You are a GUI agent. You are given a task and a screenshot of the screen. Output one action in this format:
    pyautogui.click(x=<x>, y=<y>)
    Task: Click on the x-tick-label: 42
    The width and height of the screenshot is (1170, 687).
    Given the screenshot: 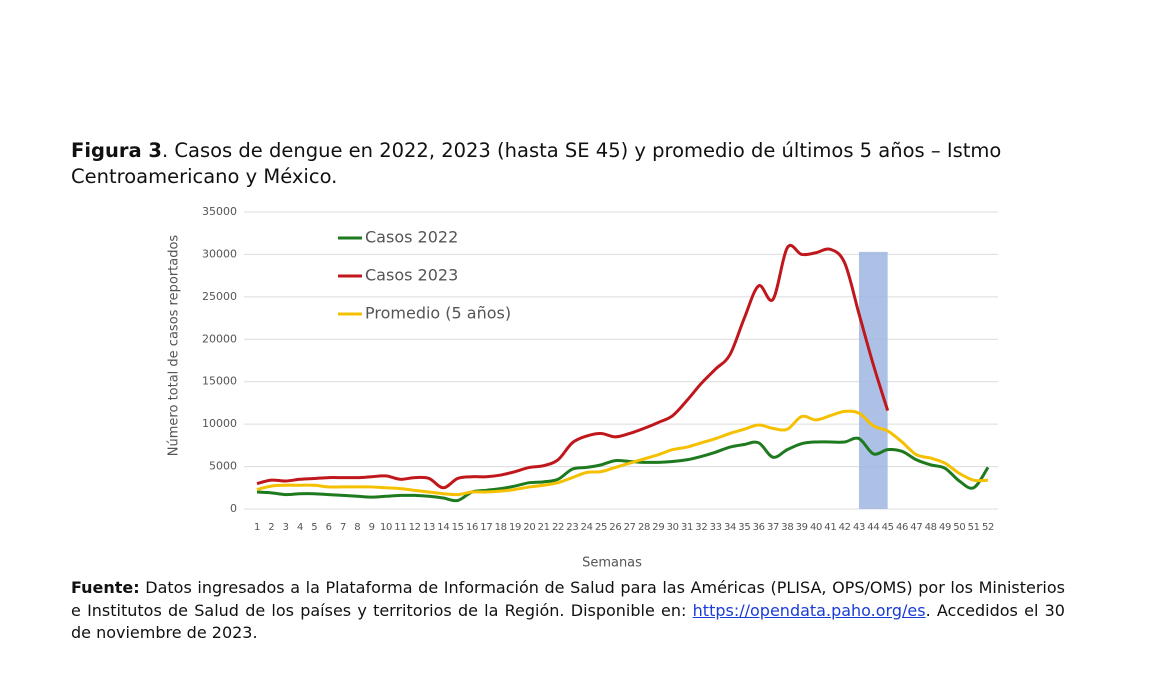 What is the action you would take?
    pyautogui.click(x=845, y=527)
    